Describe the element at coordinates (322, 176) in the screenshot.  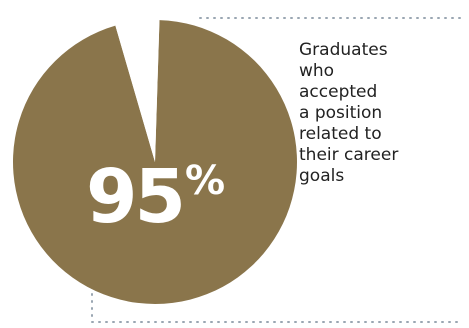
I see `caption-line: goals` at that location.